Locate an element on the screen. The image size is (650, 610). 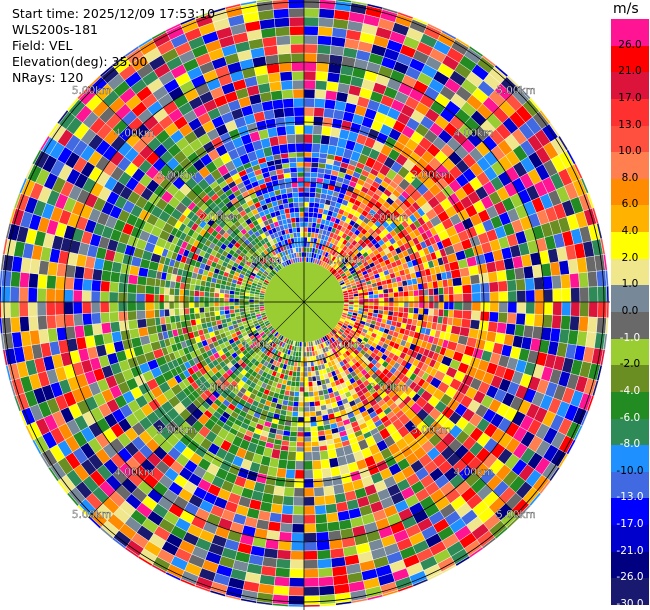
colorbar-tick-label: 26.0 is located at coordinates (630, 44).